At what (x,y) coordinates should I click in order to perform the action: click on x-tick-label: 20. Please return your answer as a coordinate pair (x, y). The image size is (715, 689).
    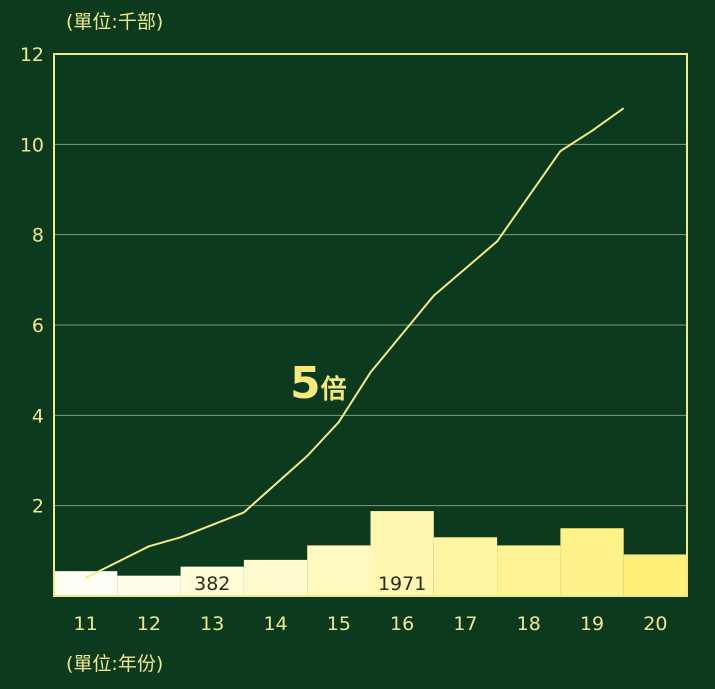
    Looking at the image, I should click on (655, 624).